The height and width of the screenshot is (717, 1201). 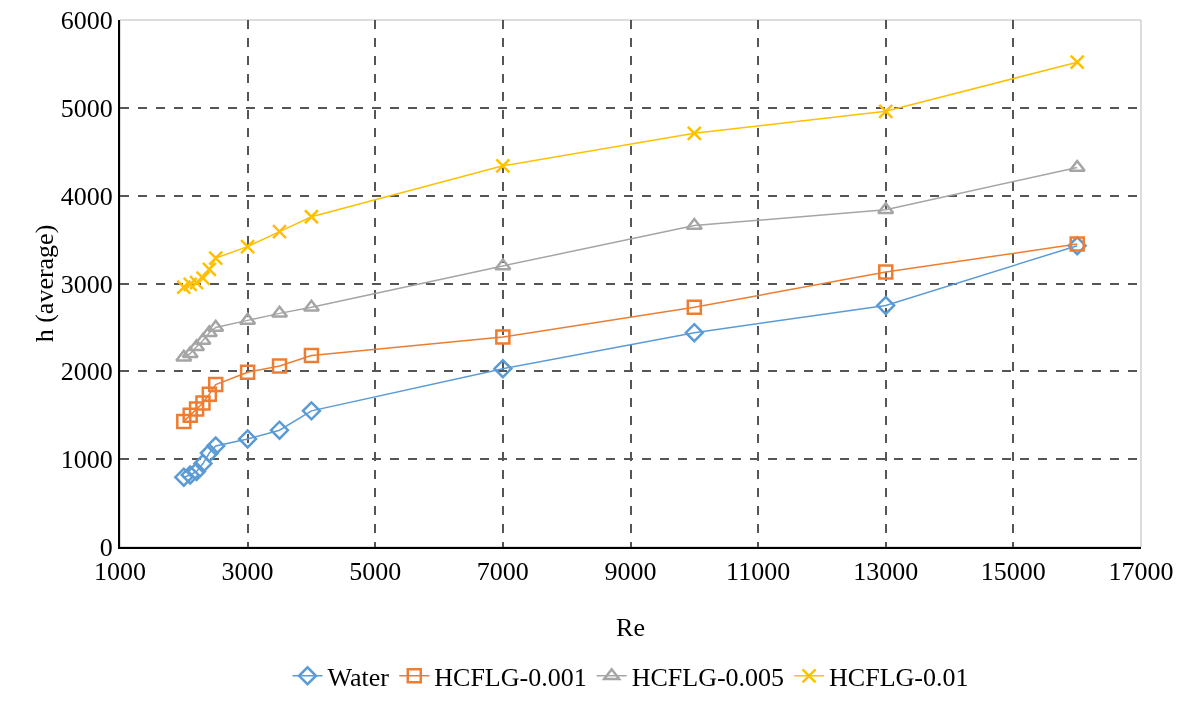 What do you see at coordinates (44, 283) in the screenshot?
I see `y-axis-title: h (average)` at bounding box center [44, 283].